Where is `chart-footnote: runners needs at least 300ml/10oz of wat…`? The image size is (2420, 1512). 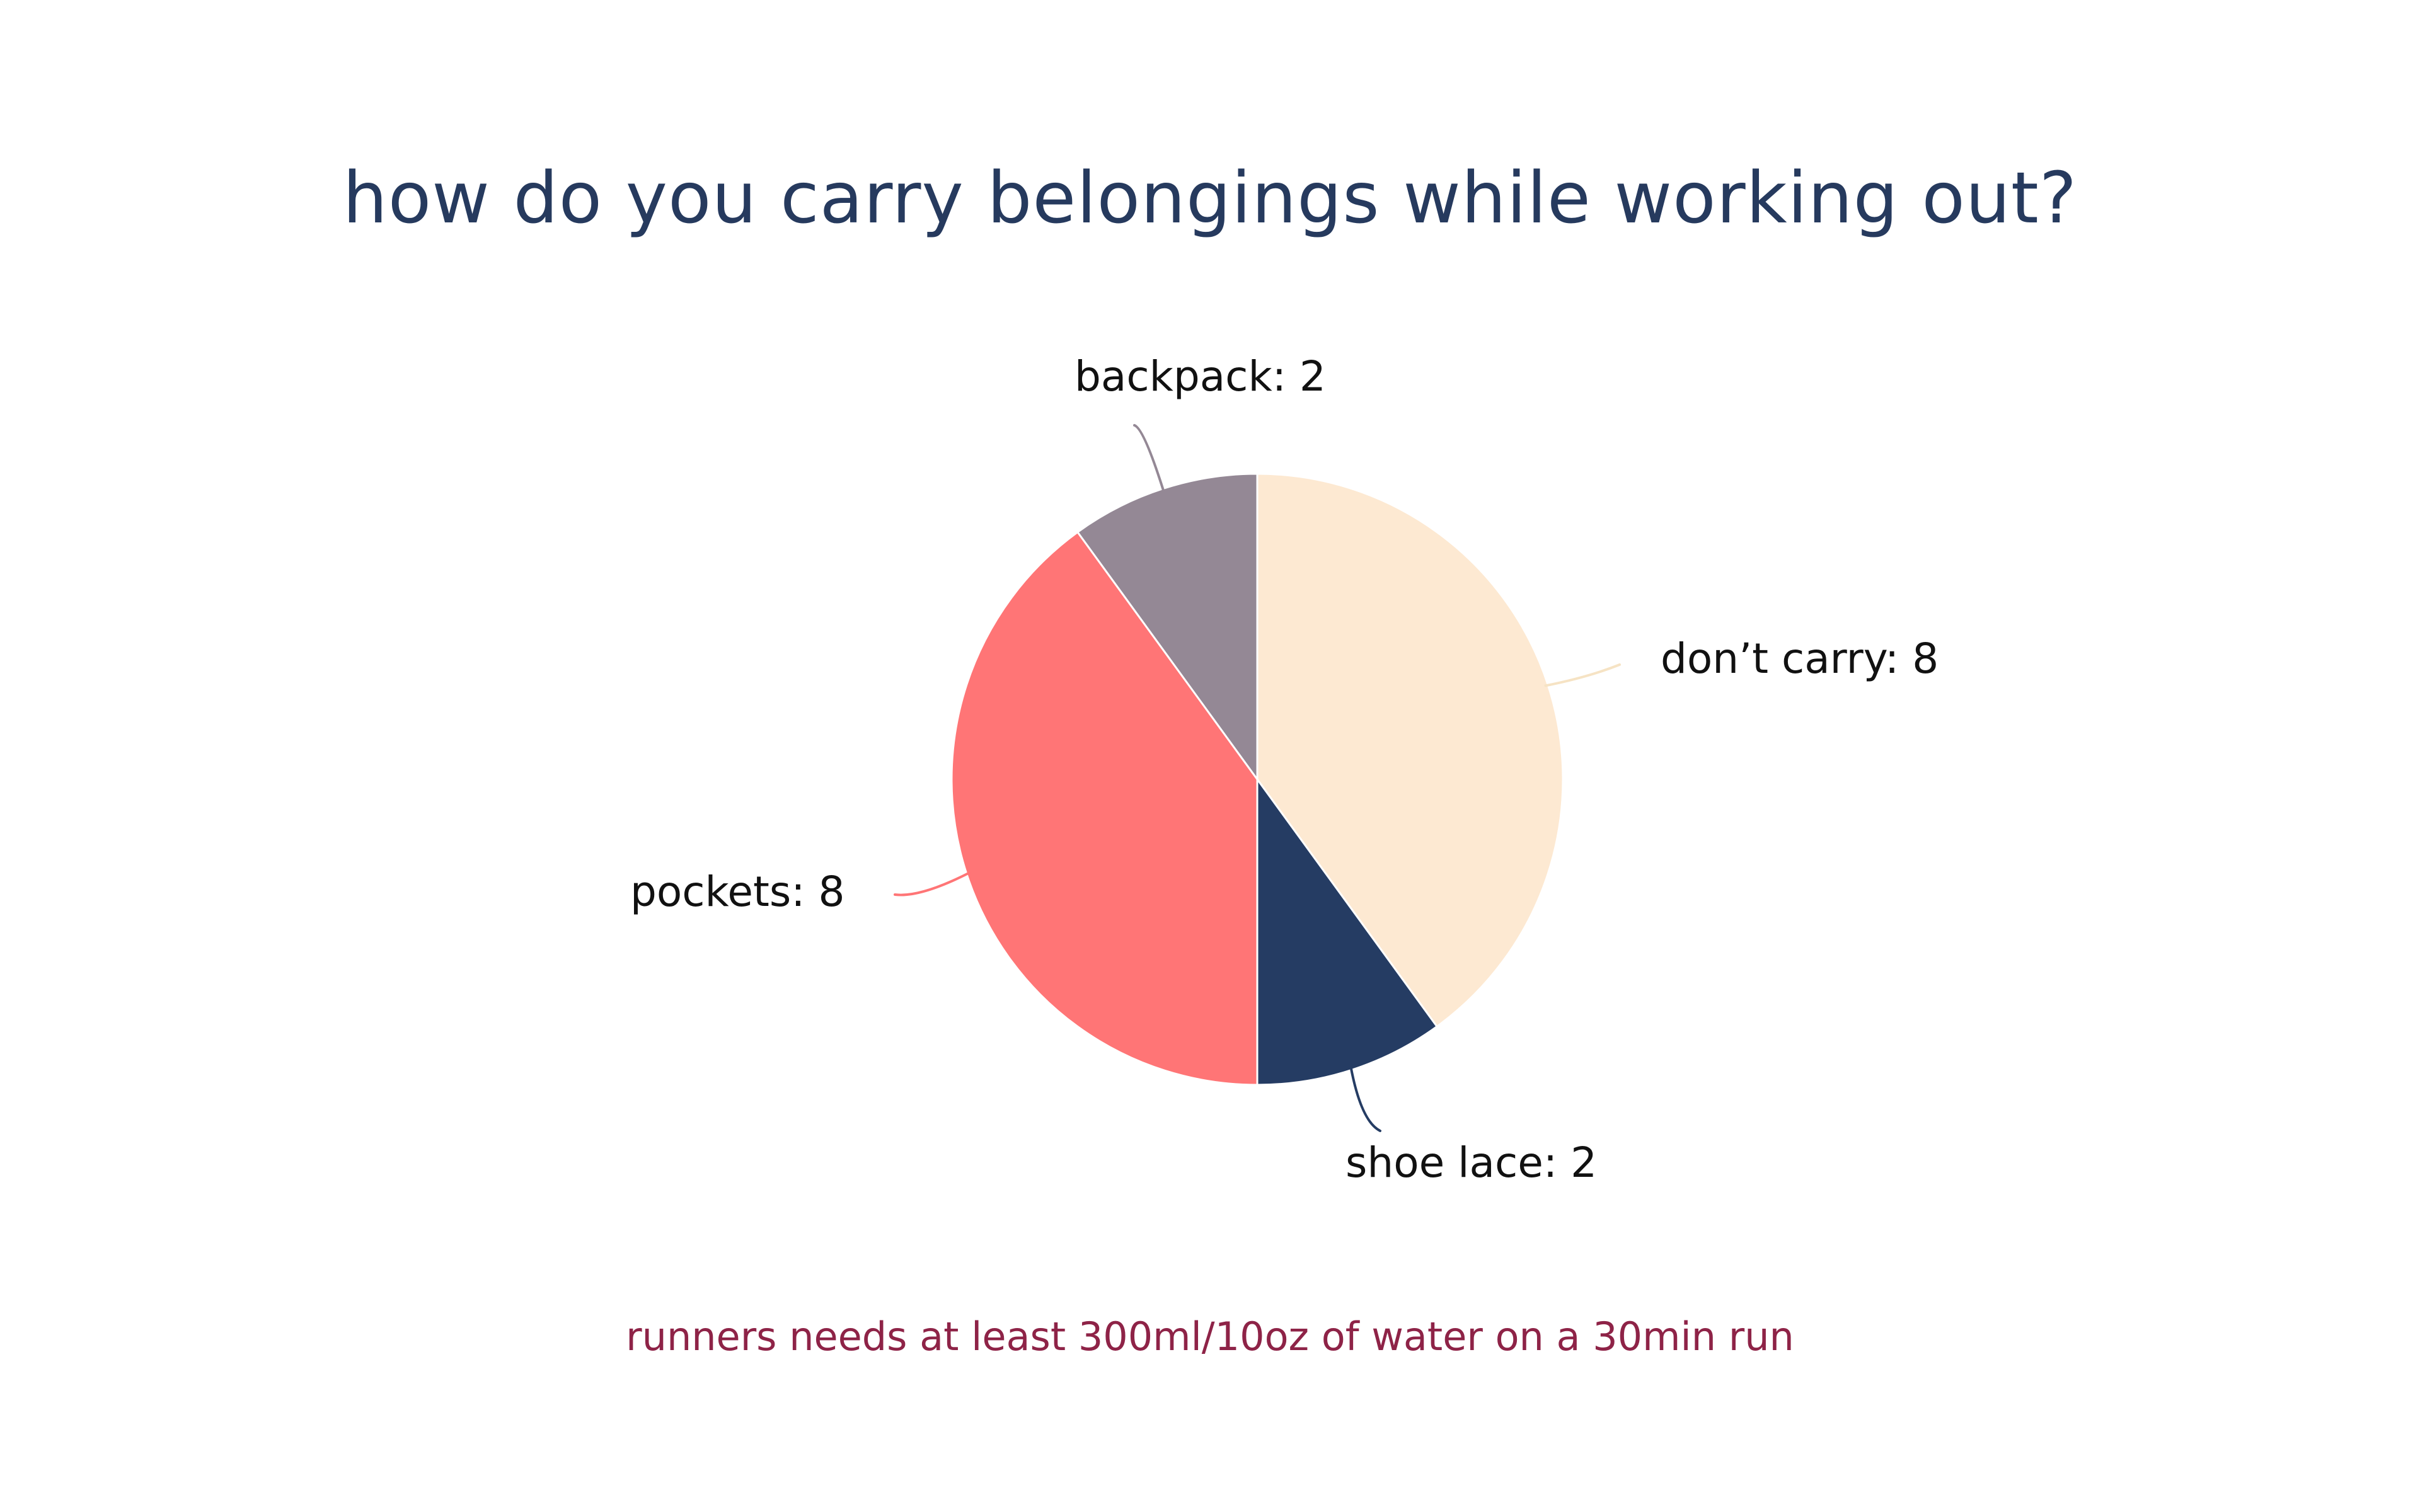
chart-footnote: runners needs at least 300ml/10oz of wat… is located at coordinates (1210, 1337).